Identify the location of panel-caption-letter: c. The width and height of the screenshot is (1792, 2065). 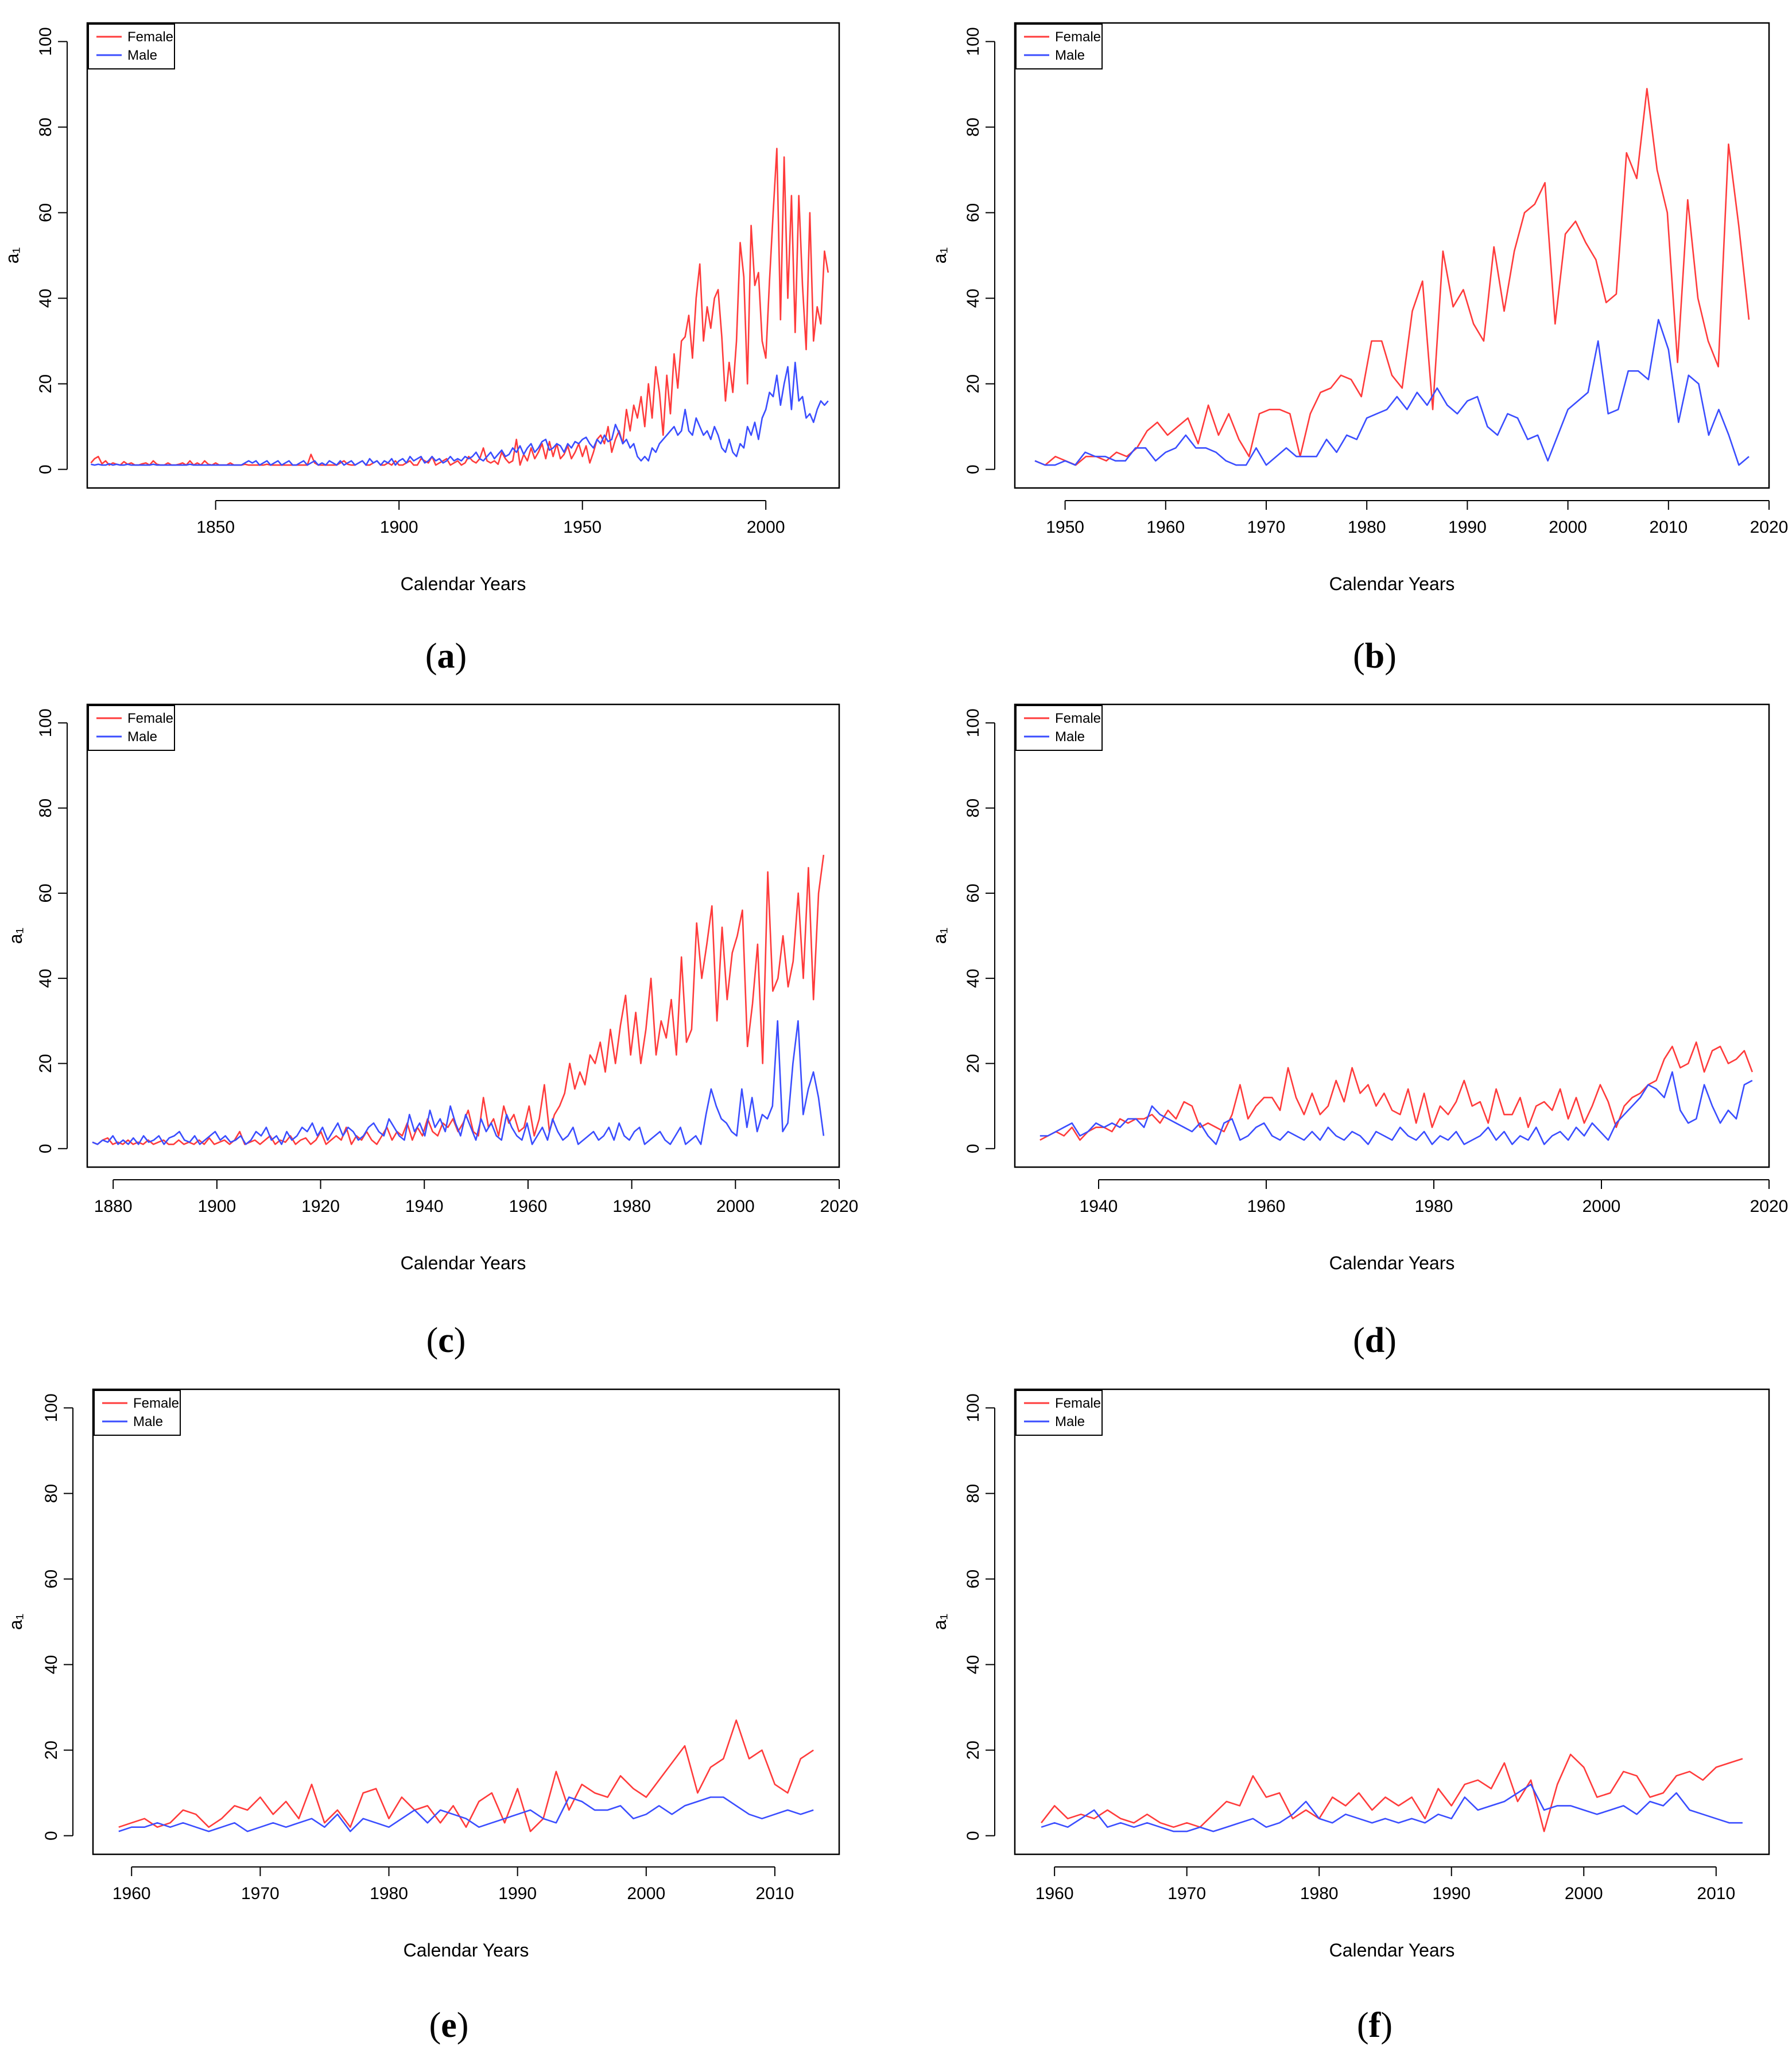
(446, 1341).